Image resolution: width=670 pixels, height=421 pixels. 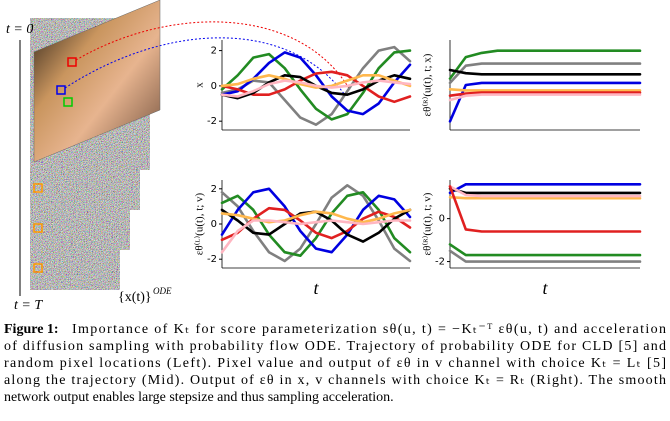 I want to click on trajectory-sup: ODE, so click(x=162, y=291).